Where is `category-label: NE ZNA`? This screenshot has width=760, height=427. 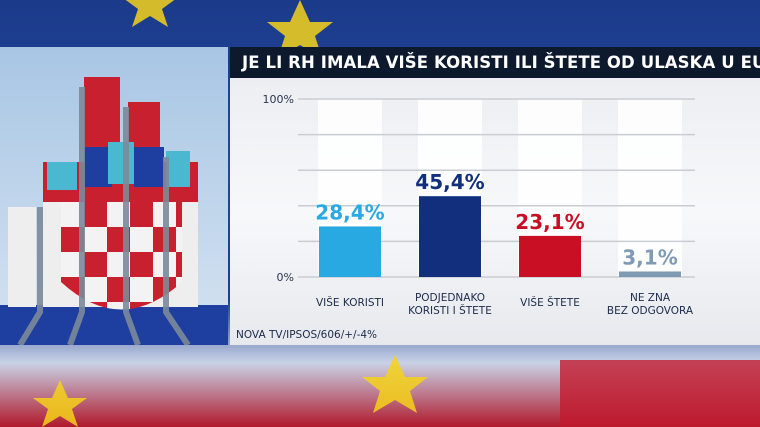 category-label: NE ZNA is located at coordinates (650, 298).